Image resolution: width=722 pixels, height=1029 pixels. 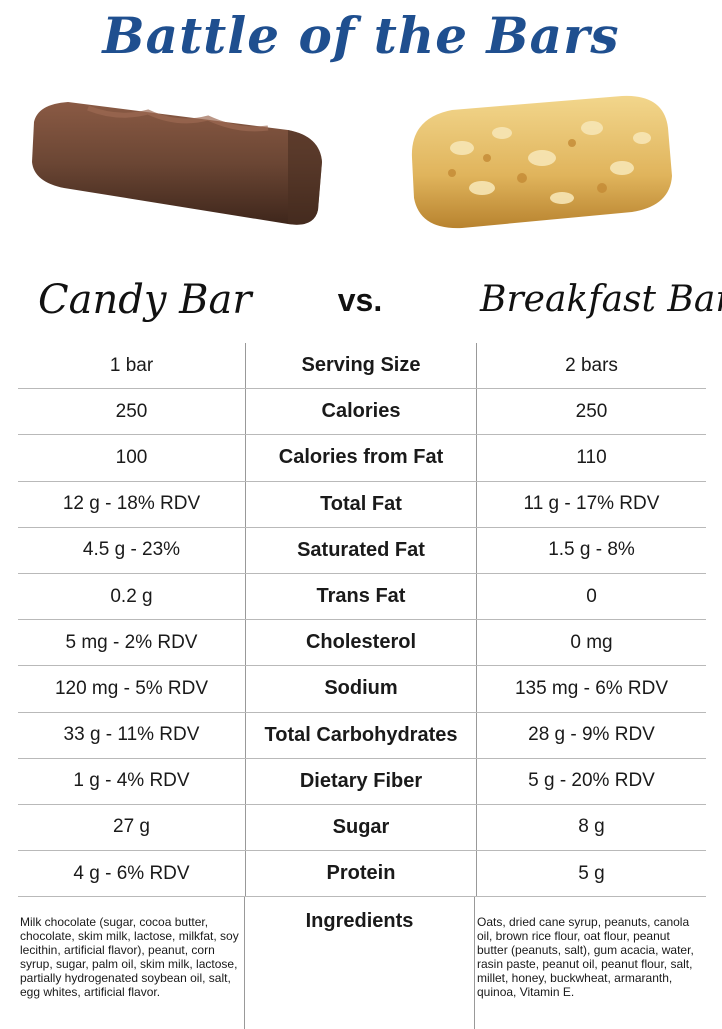 I want to click on table-row: 120 mg - 5% RDV Sodium 135 mg - 6% RDV, so click(x=362, y=689).